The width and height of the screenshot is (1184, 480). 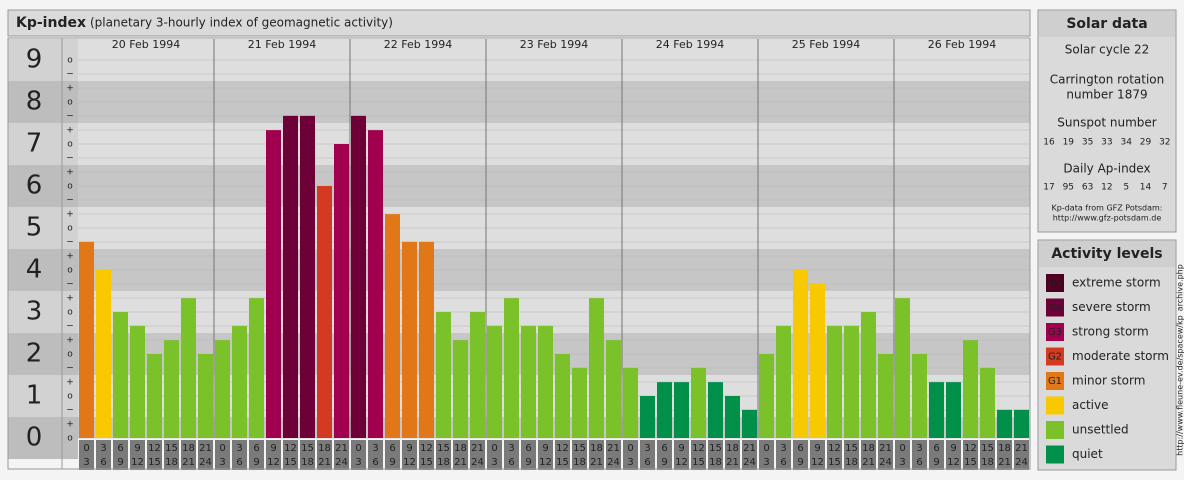 I want to click on y-tick-label: 7, so click(x=34, y=144).